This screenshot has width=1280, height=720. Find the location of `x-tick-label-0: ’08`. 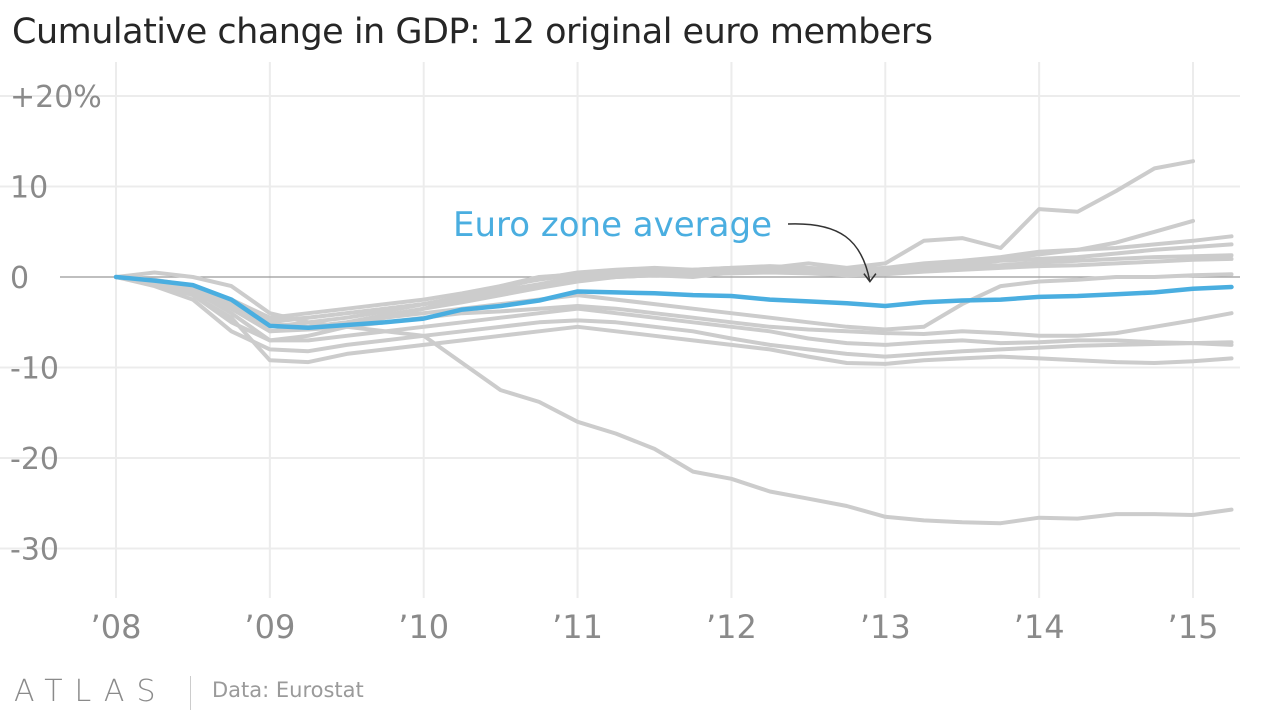

x-tick-label-0: ’08 is located at coordinates (116, 627).